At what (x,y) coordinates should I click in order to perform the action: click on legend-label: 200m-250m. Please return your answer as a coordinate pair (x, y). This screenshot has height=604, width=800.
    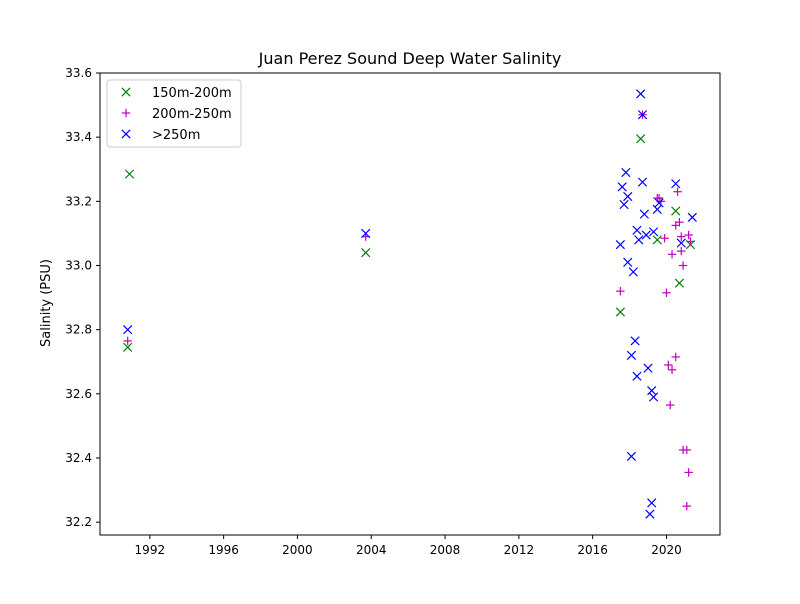
    Looking at the image, I should click on (192, 114).